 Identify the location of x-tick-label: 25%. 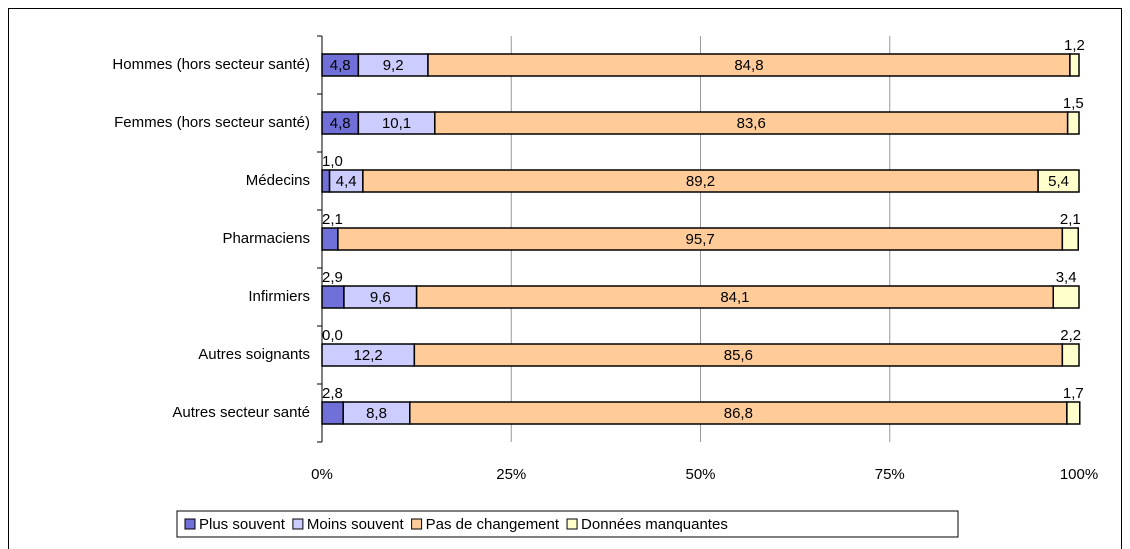
(511, 474).